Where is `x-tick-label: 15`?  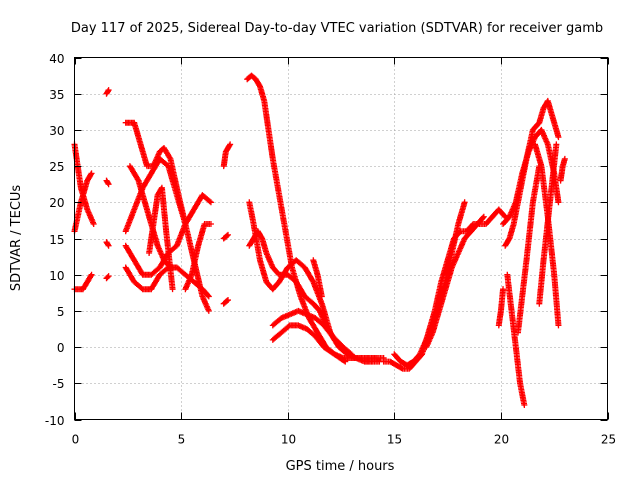
x-tick-label: 15 is located at coordinates (394, 440).